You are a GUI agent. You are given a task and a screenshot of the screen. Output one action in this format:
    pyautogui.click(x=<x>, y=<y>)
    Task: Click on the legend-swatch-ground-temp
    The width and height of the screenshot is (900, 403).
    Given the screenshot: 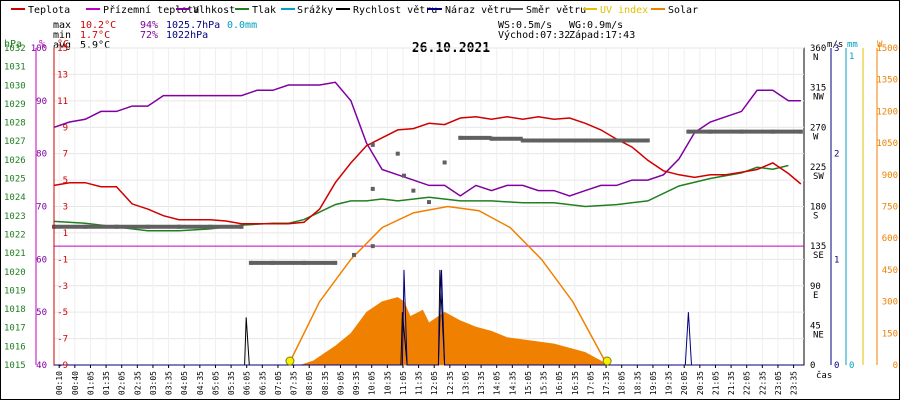 What is the action you would take?
    pyautogui.click(x=93, y=9)
    